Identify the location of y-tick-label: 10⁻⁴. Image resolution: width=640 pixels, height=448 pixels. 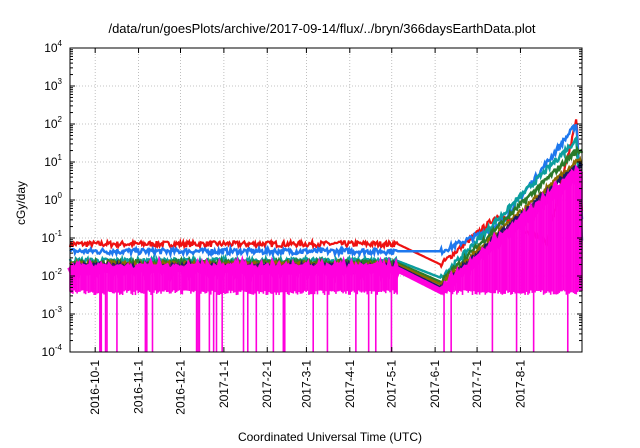
(52, 351).